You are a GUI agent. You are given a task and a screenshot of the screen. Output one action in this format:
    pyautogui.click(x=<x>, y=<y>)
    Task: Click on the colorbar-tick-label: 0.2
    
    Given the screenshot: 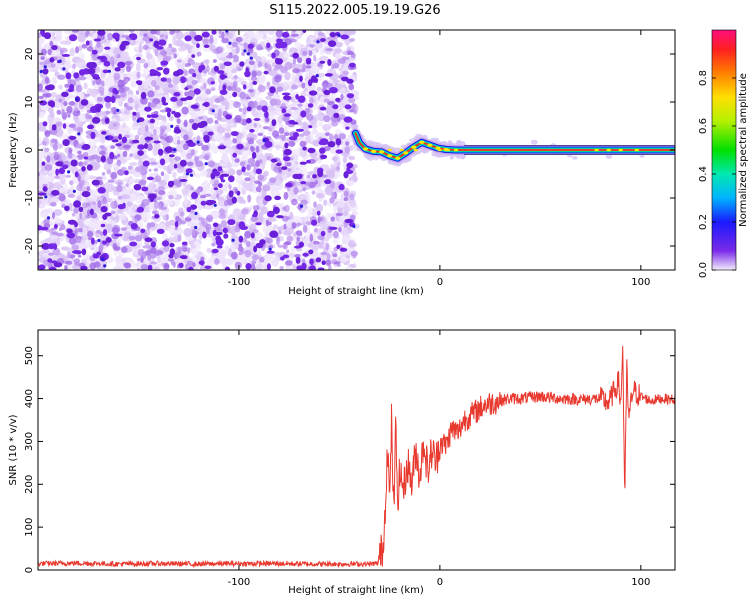 What is the action you would take?
    pyautogui.click(x=703, y=222)
    